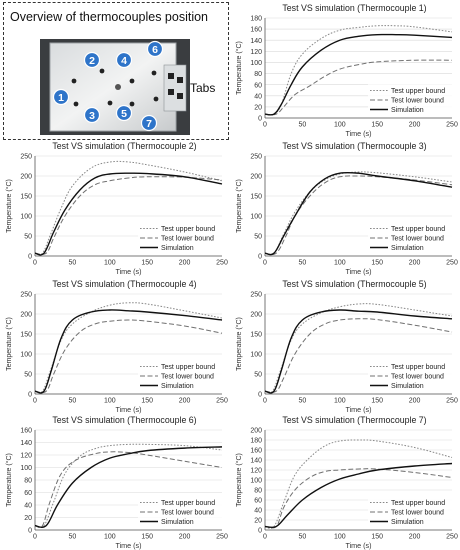 The image size is (460, 550). I want to click on thermocouple-marker-label-3: 3, so click(92, 116).